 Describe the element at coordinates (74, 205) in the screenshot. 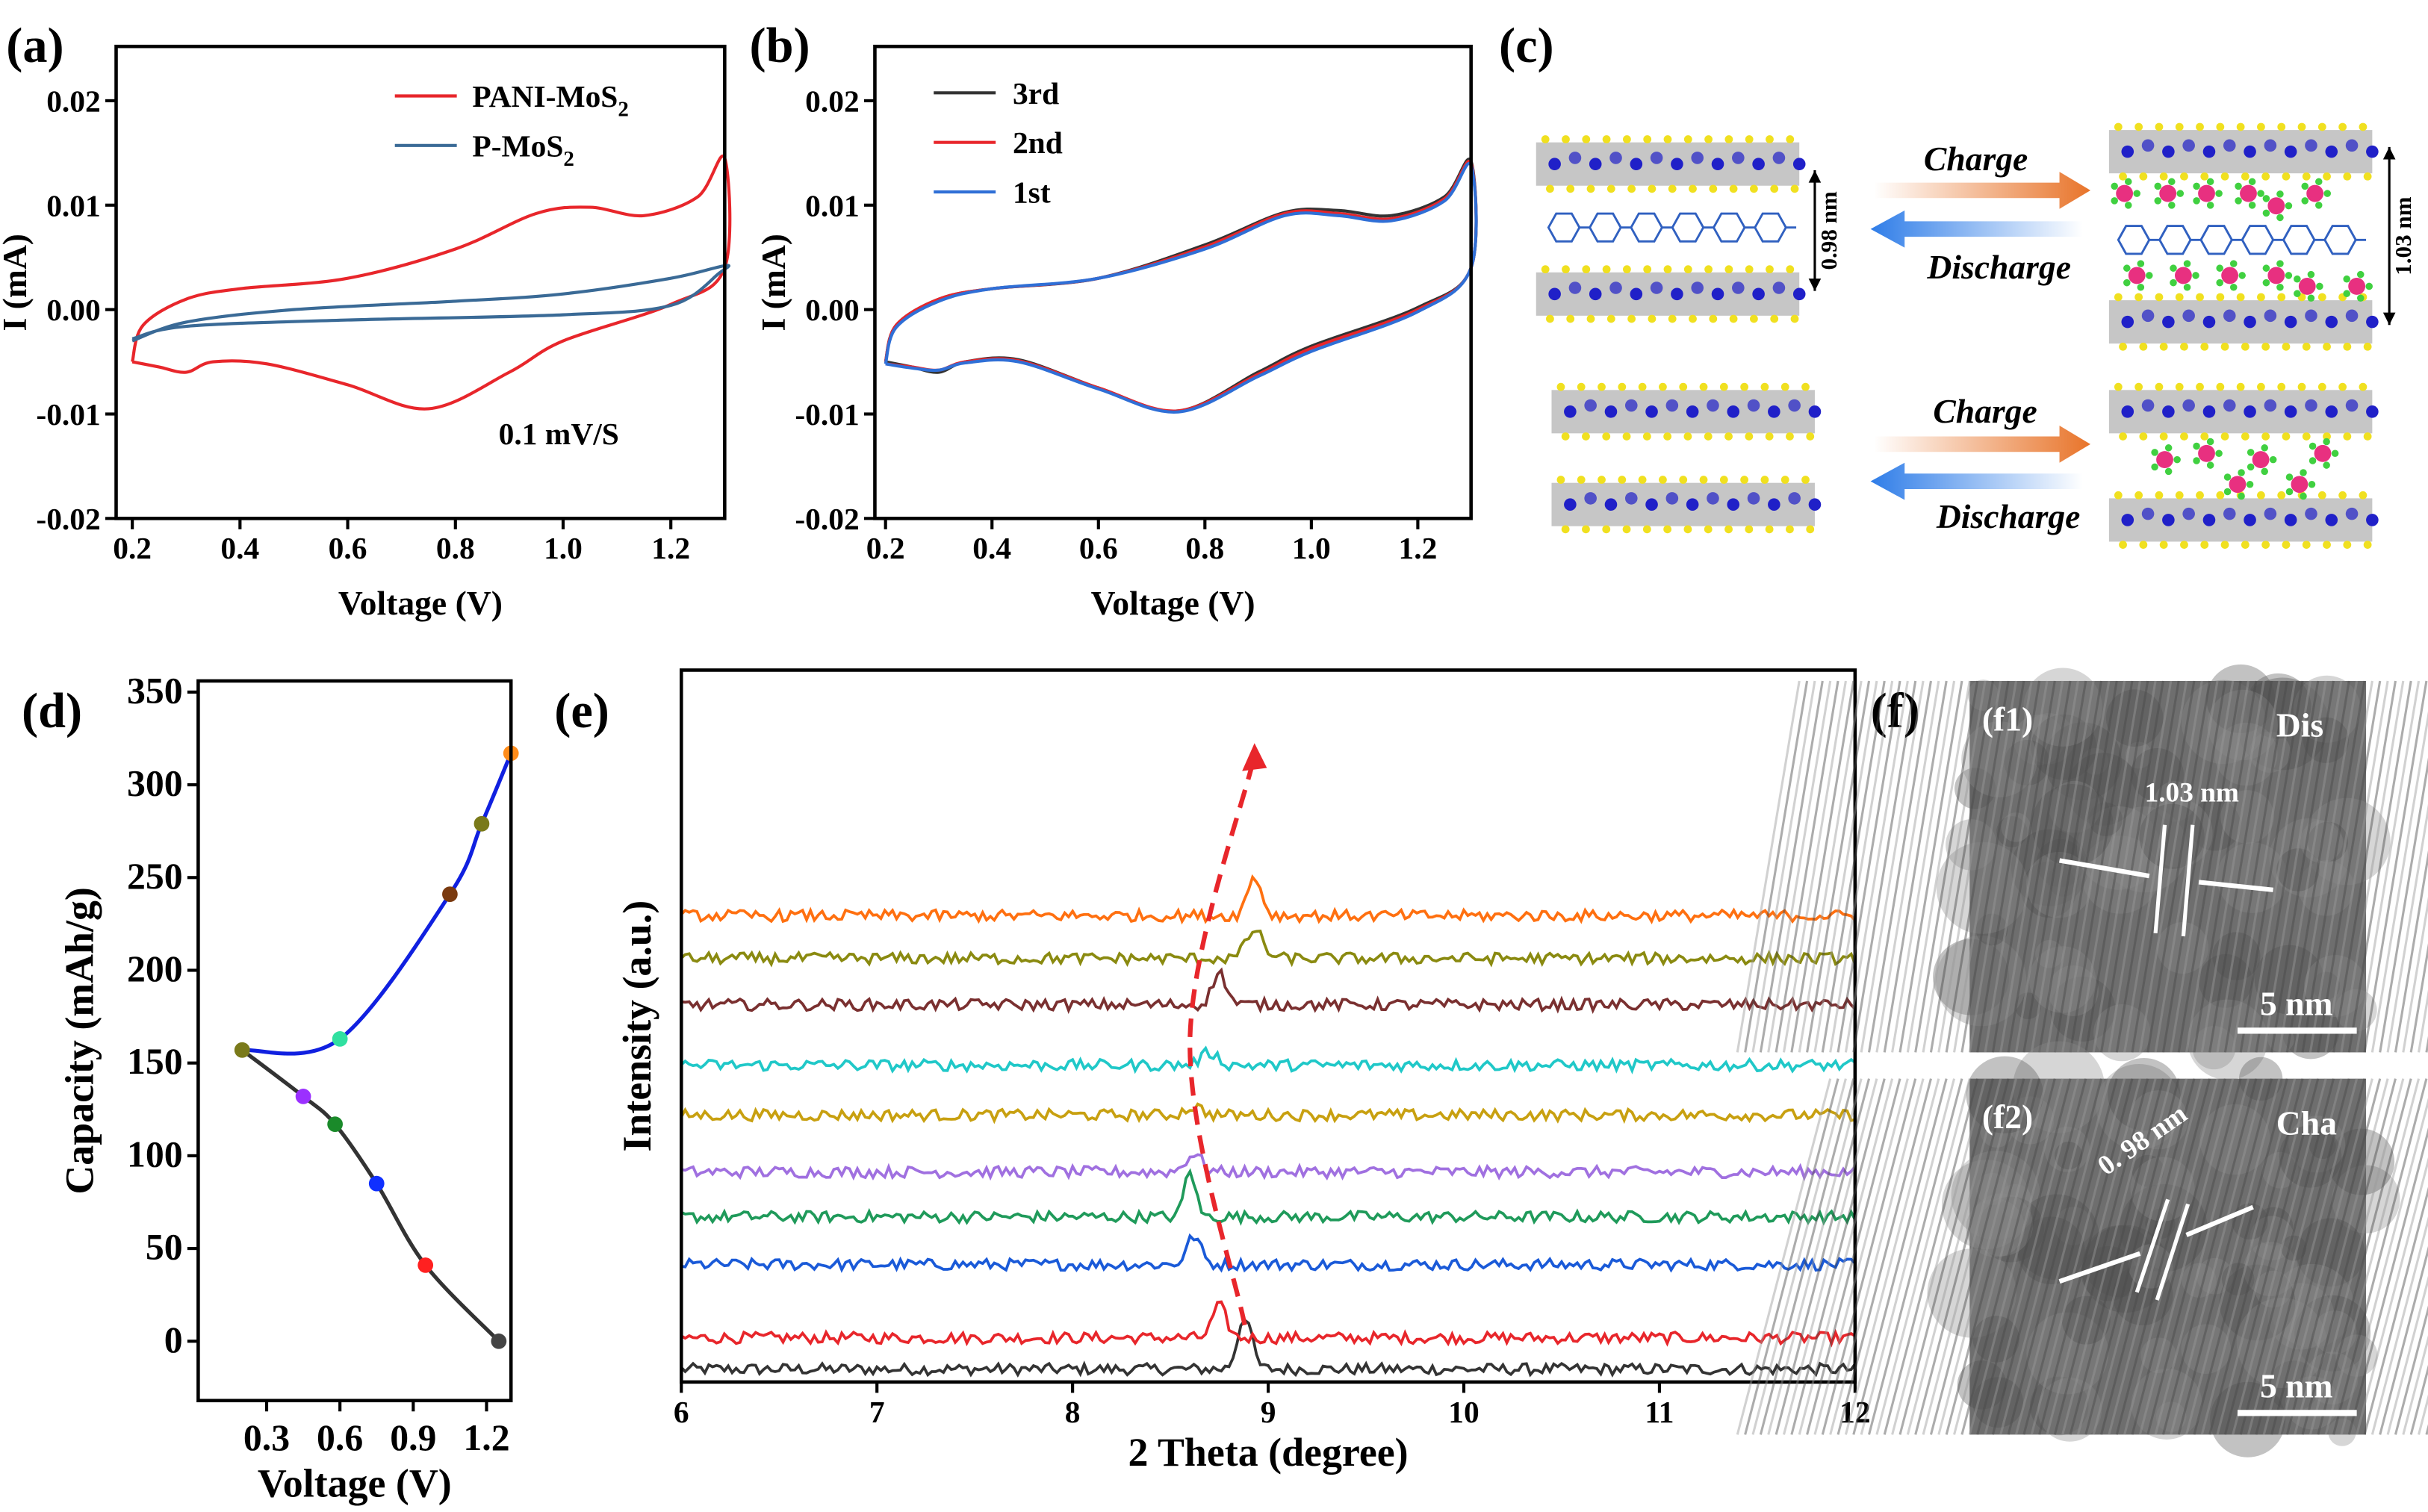

I see `y-tick-label: 0.01` at that location.